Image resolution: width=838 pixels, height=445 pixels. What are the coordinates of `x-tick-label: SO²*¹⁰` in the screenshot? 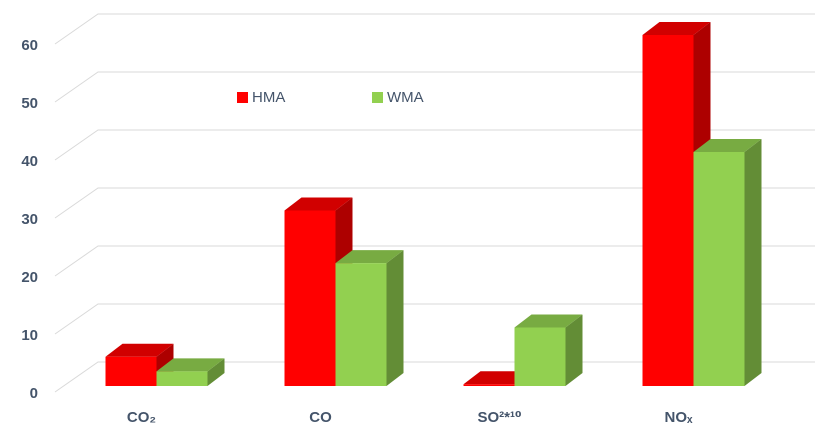 It's located at (499, 417).